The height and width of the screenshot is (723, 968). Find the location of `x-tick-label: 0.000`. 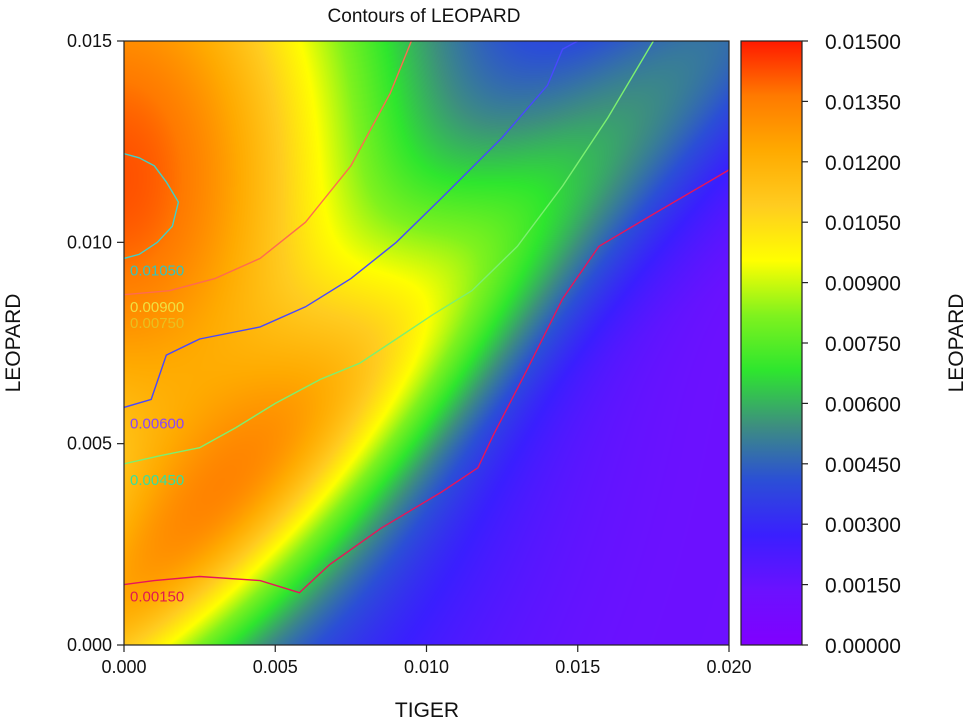

x-tick-label: 0.000 is located at coordinates (123, 667).